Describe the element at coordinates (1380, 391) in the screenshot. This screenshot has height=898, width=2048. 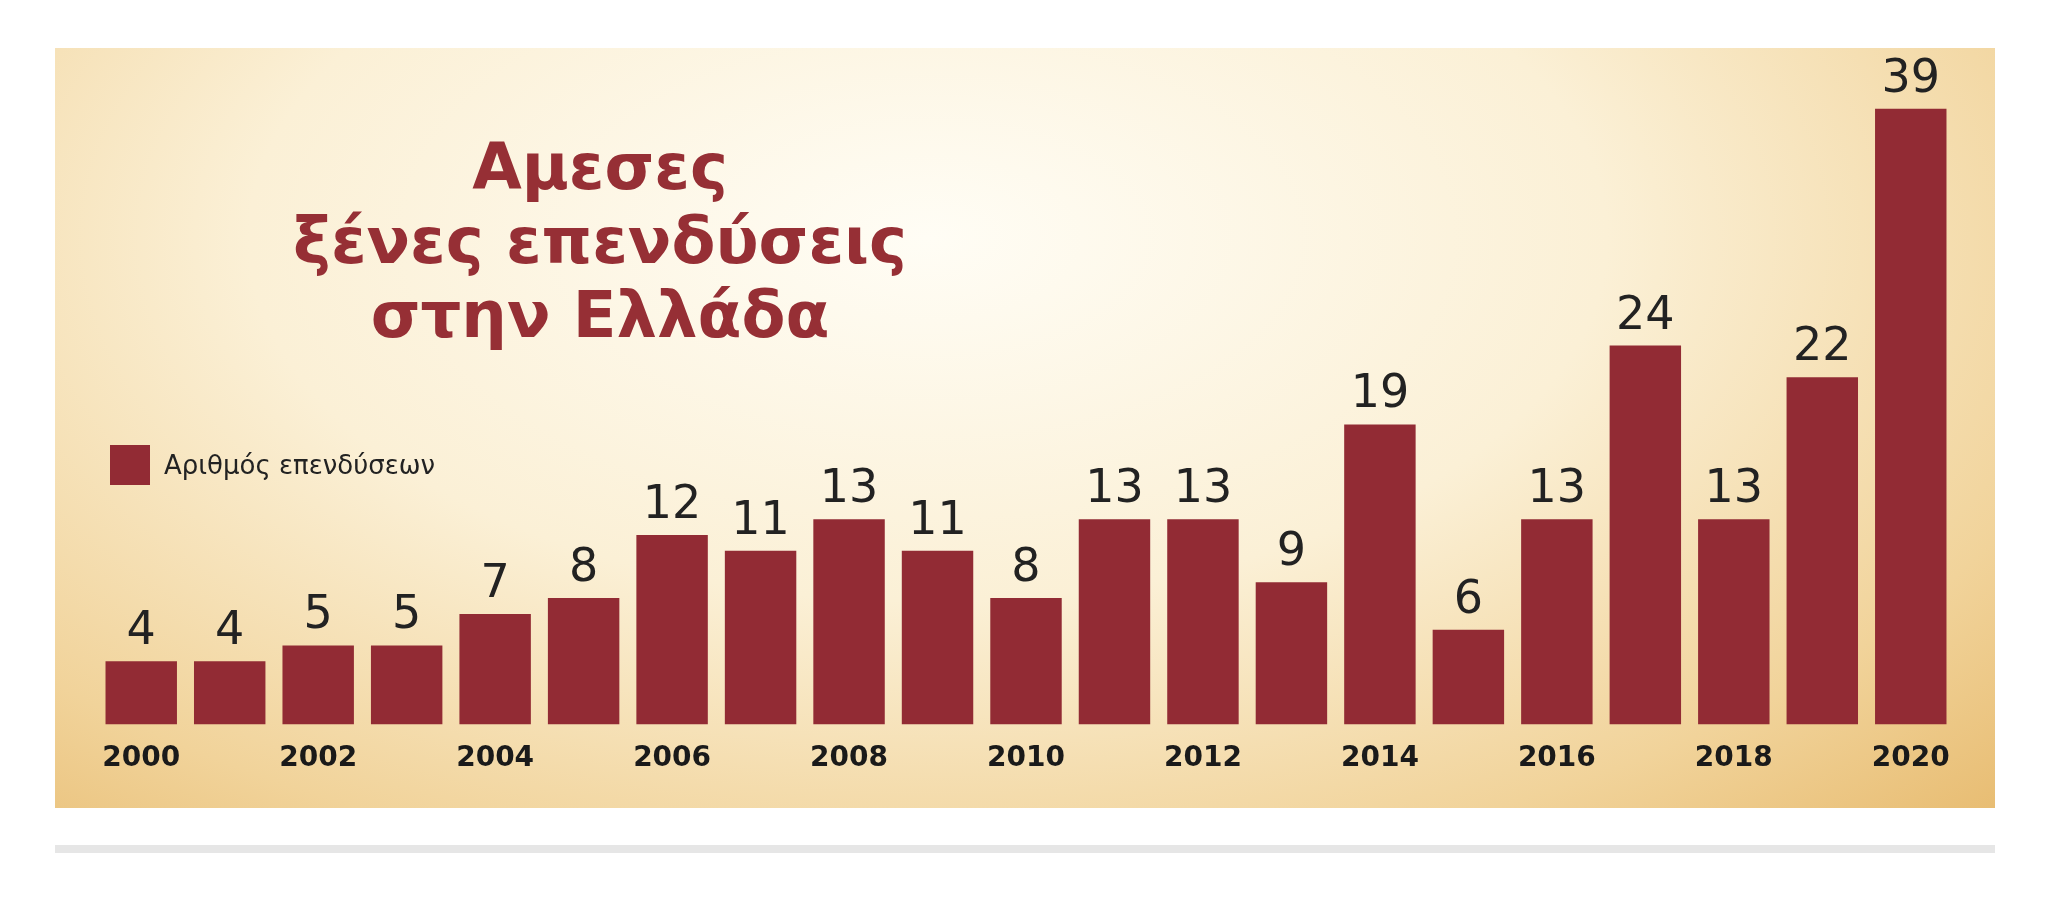
I see `data-label: 19` at that location.